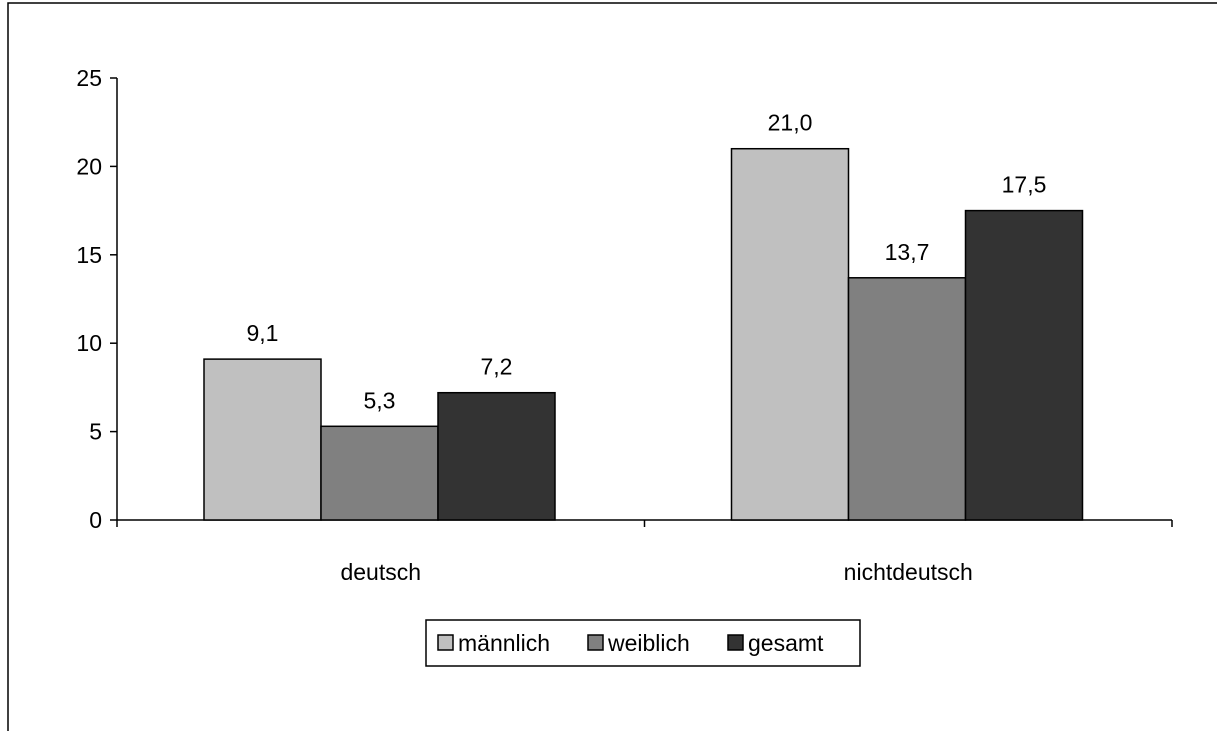  I want to click on legend-label-weiblich: weiblich, so click(648, 643).